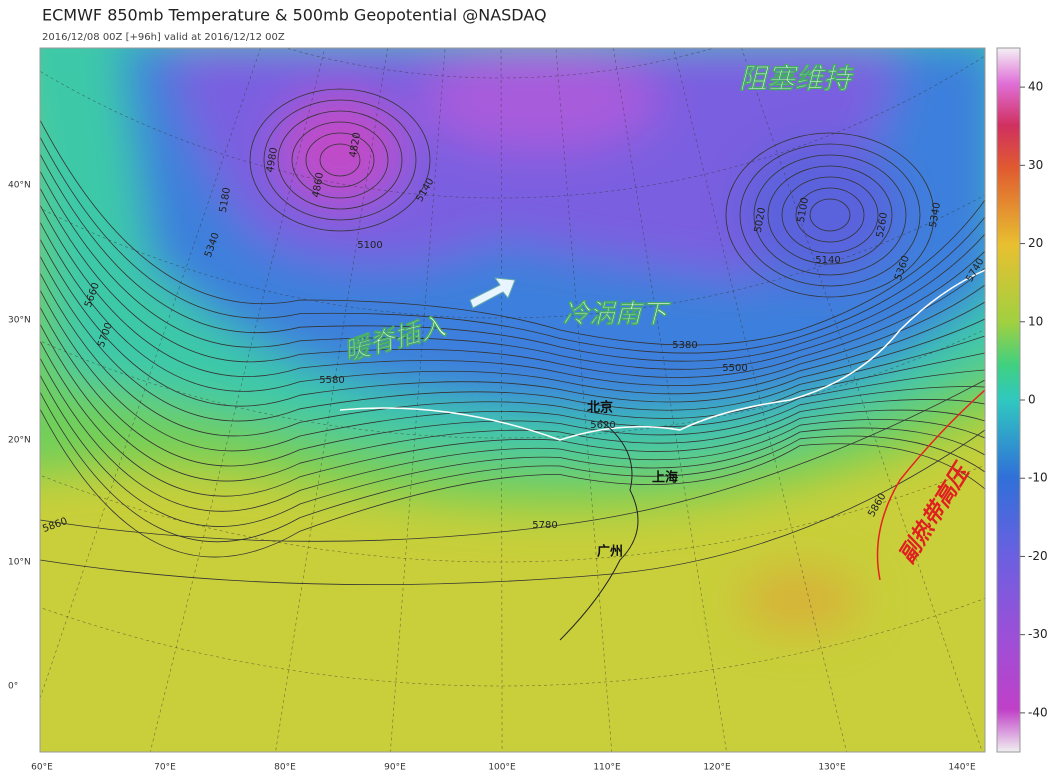 Image resolution: width=1057 pixels, height=784 pixels. I want to click on longitude-label: 130°E, so click(832, 768).